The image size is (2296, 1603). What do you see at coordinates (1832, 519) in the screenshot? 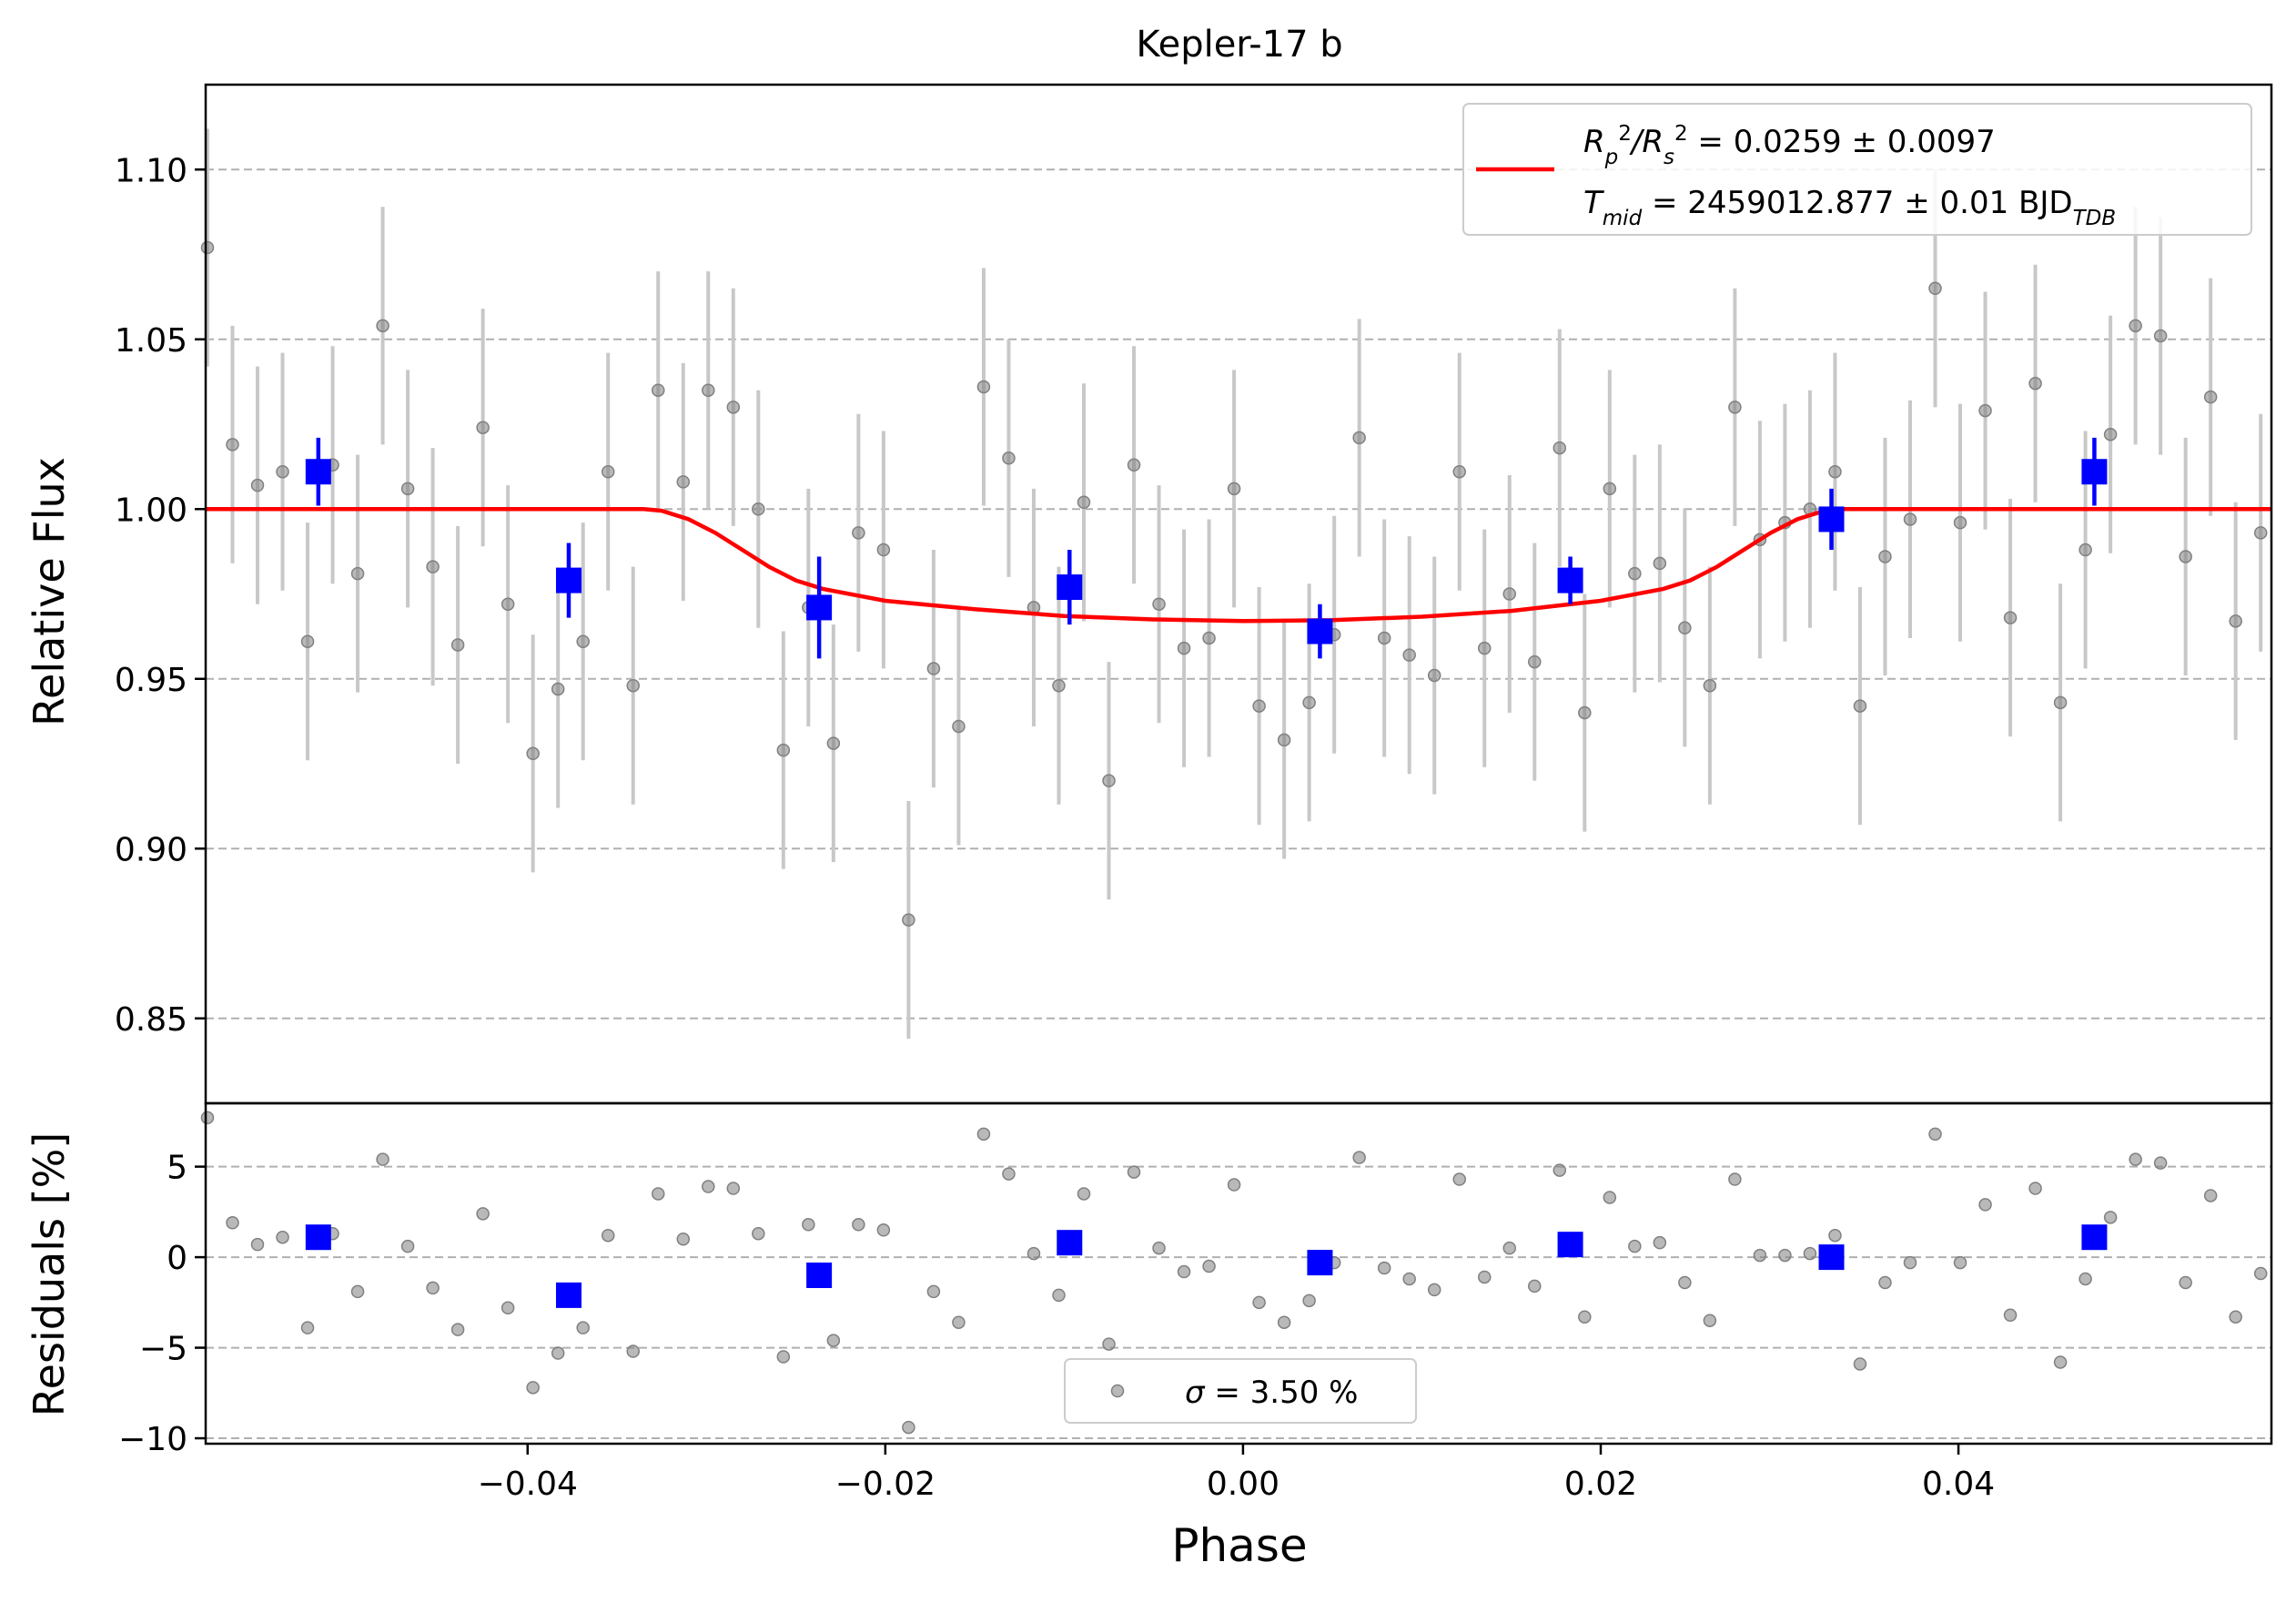
I see `flux-binned-point` at bounding box center [1832, 519].